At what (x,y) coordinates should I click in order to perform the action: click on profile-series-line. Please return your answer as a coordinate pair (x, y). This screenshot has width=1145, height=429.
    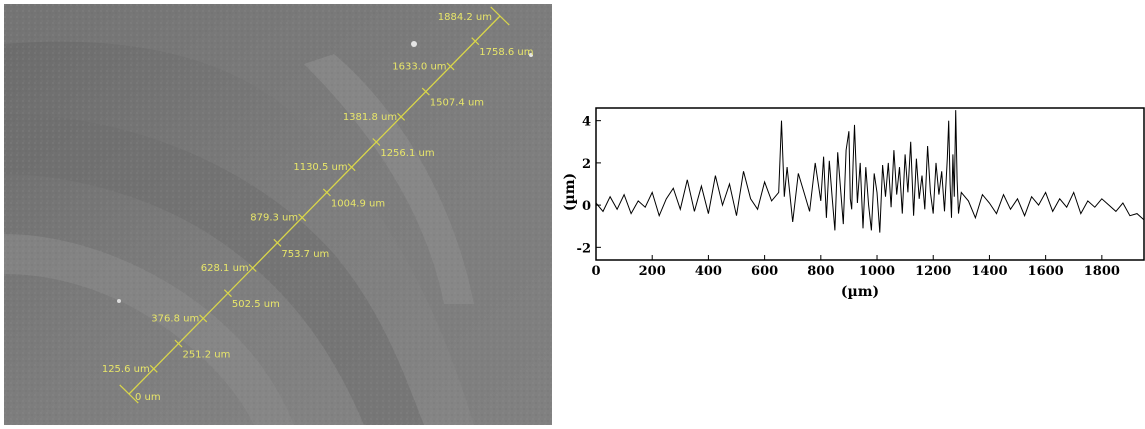
    Looking at the image, I should click on (870, 171).